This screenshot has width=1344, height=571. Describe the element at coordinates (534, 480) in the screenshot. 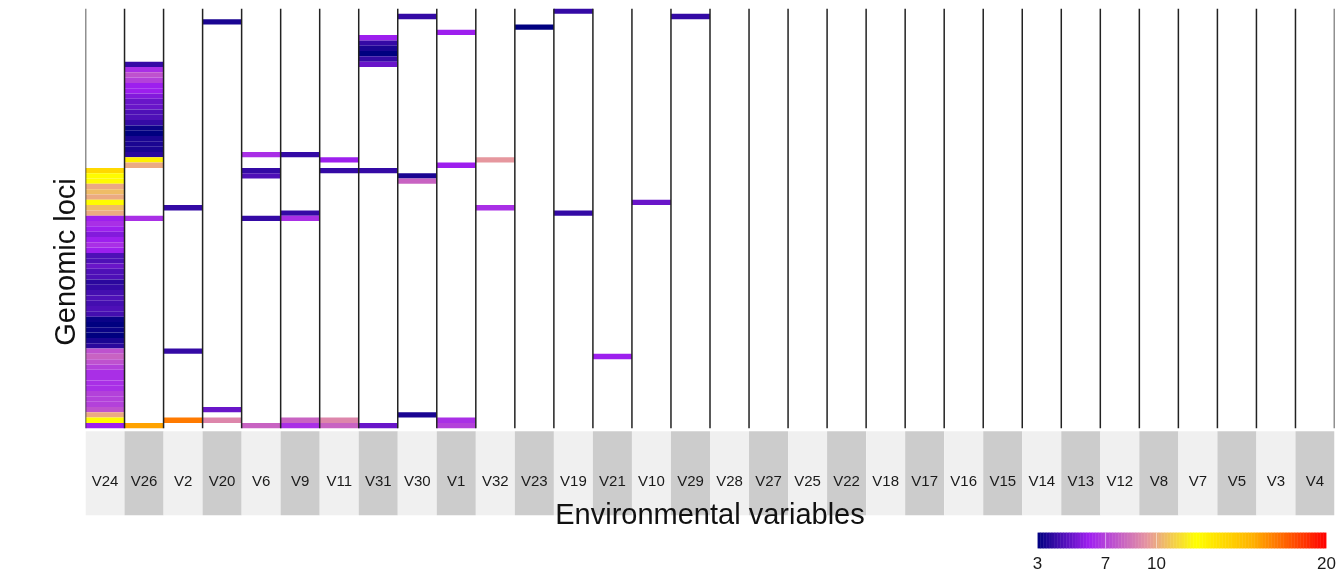

I see `x-tick-label: V23` at that location.